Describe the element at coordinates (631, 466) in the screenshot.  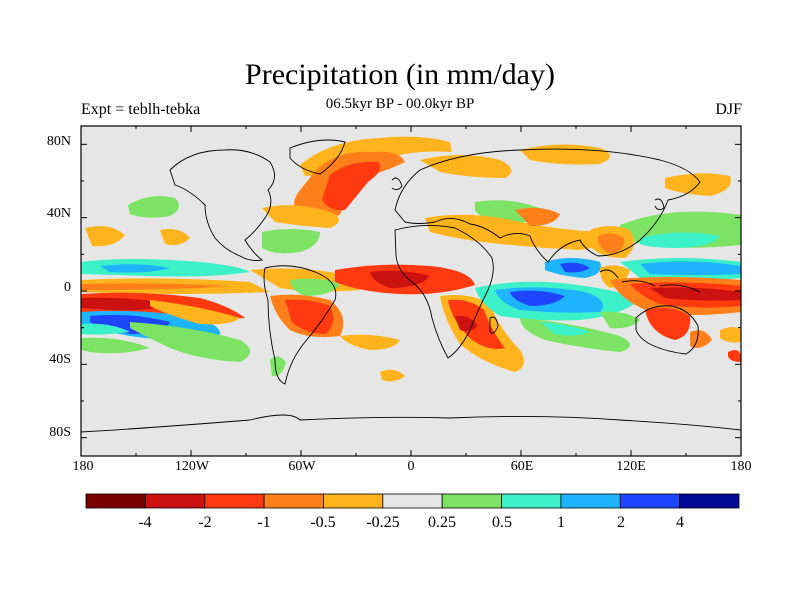
I see `lon-tick-label: 120E` at that location.